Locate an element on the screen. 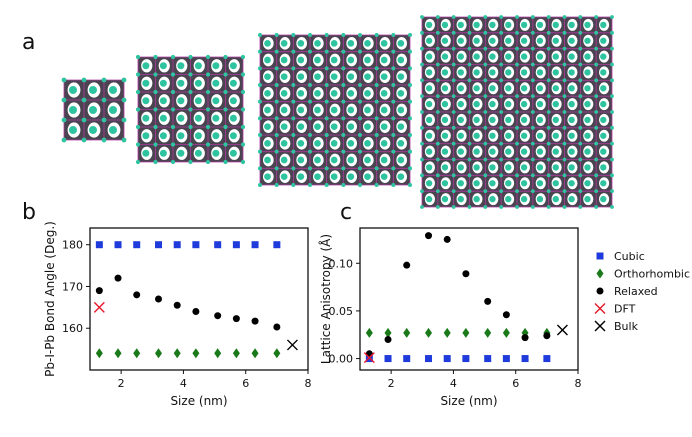 The width and height of the screenshot is (692, 437). y-tick-label: 160 is located at coordinates (72, 328).